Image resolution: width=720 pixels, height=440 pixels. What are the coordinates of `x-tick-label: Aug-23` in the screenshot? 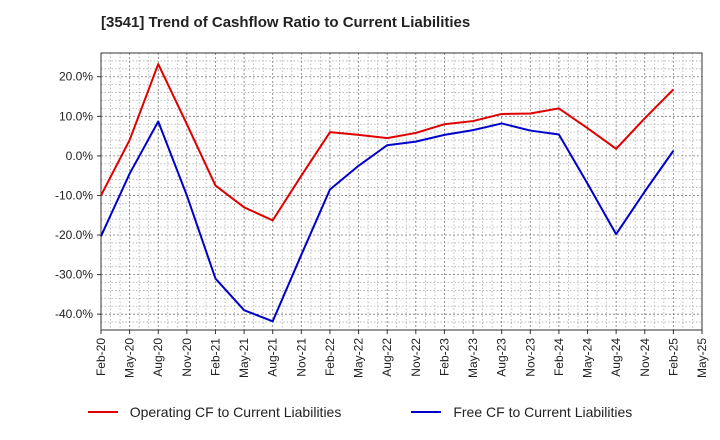 It's located at (502, 357).